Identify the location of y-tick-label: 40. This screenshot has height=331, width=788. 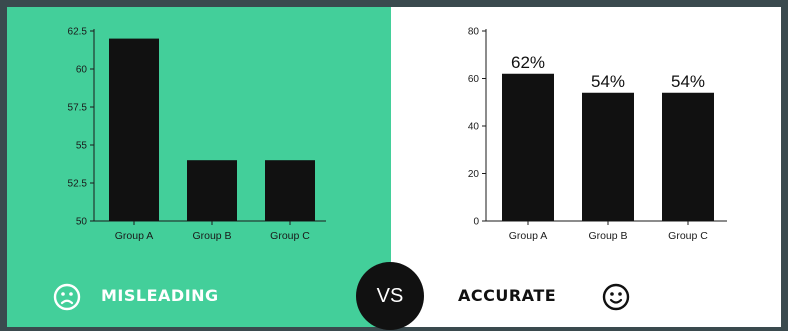
(474, 127).